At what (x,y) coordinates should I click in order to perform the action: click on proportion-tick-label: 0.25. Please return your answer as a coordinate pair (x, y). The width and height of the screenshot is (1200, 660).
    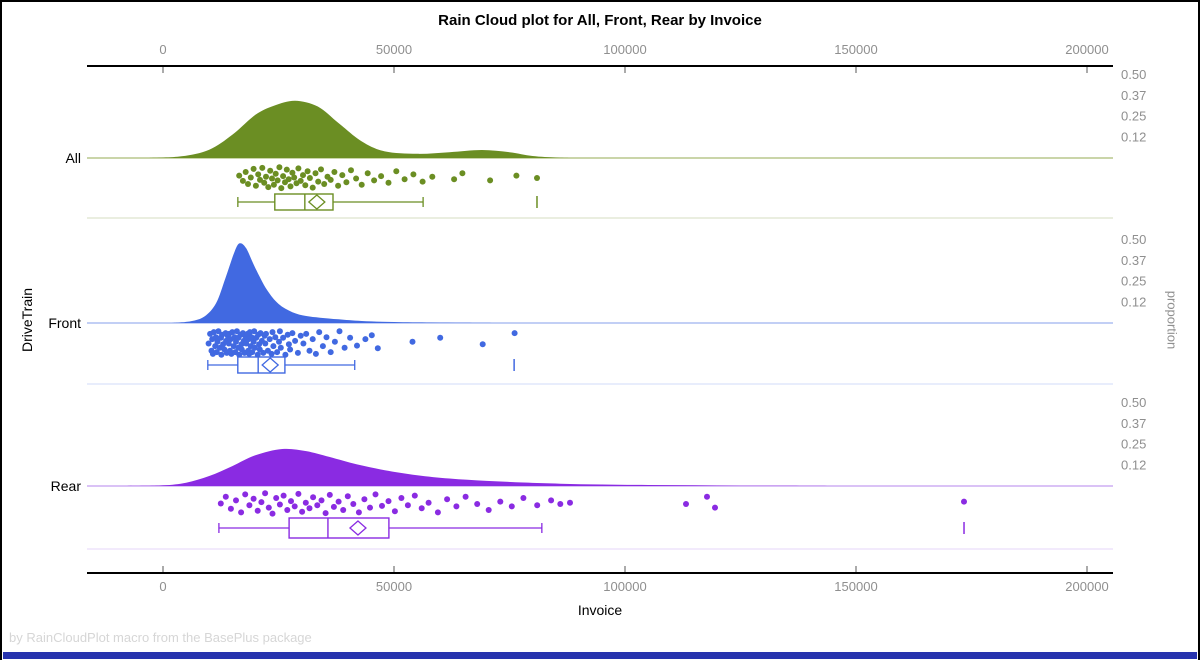
    Looking at the image, I should click on (1133, 281).